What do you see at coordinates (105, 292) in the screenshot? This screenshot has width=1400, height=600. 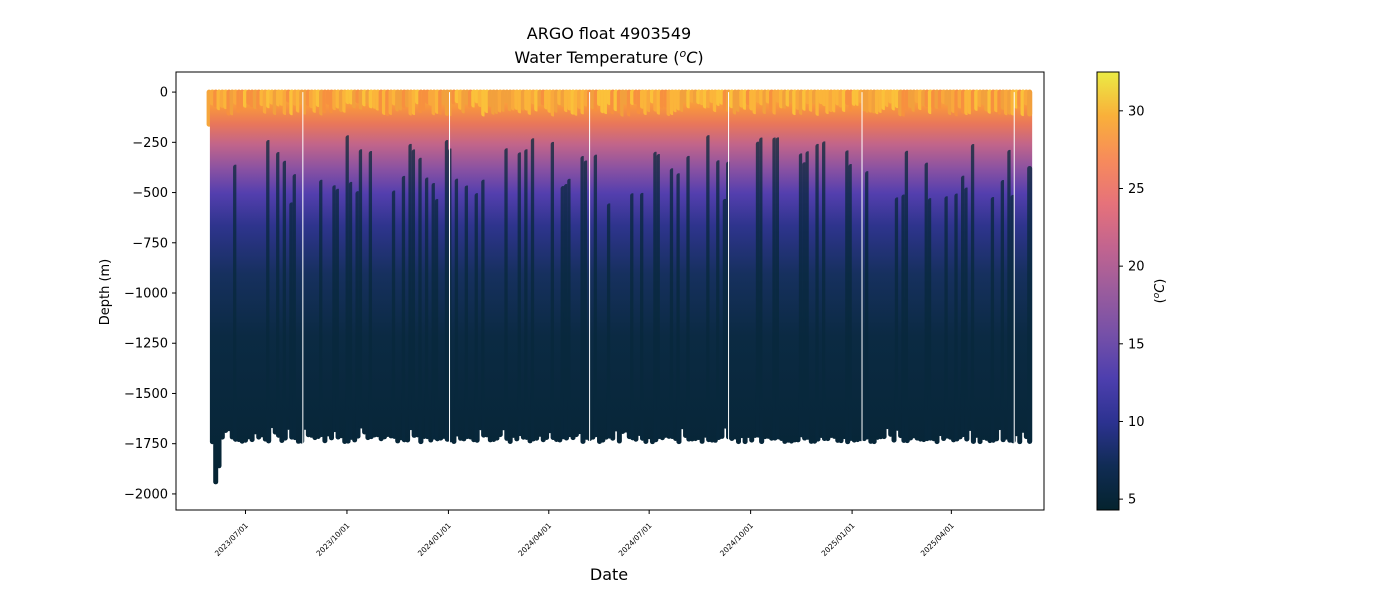 I see `y-axis-title: Depth (m)` at bounding box center [105, 292].